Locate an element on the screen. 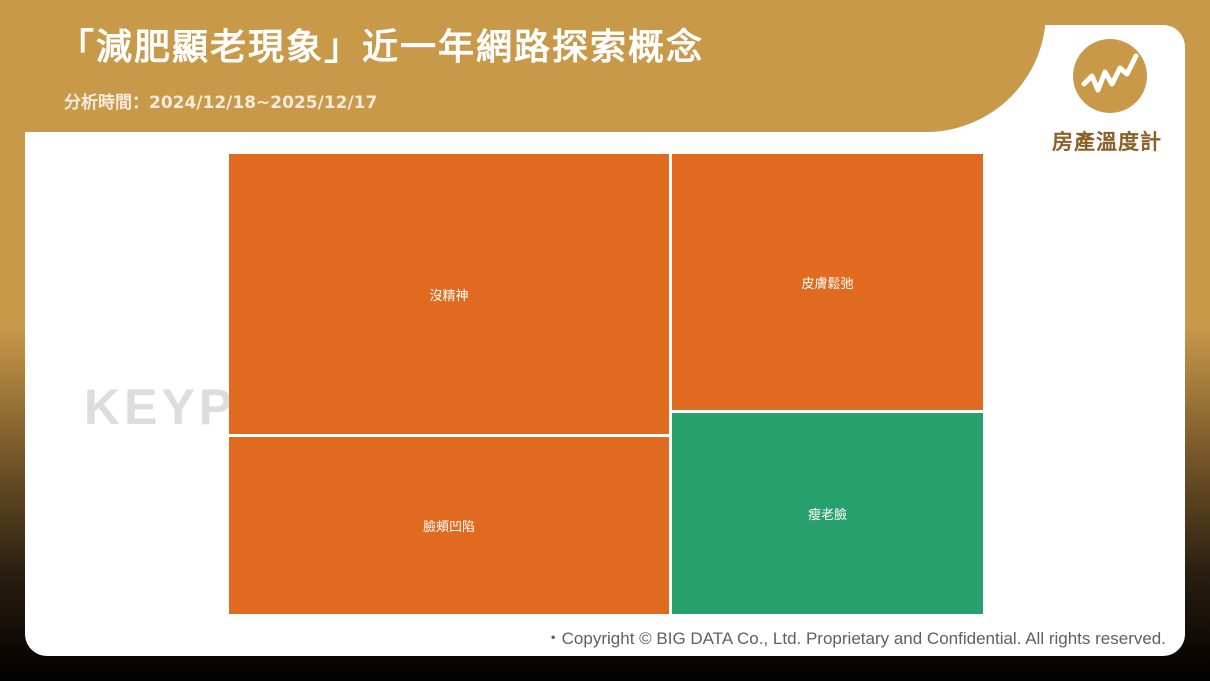  treemap-tile-label: 皮膚鬆弛 is located at coordinates (827, 284).